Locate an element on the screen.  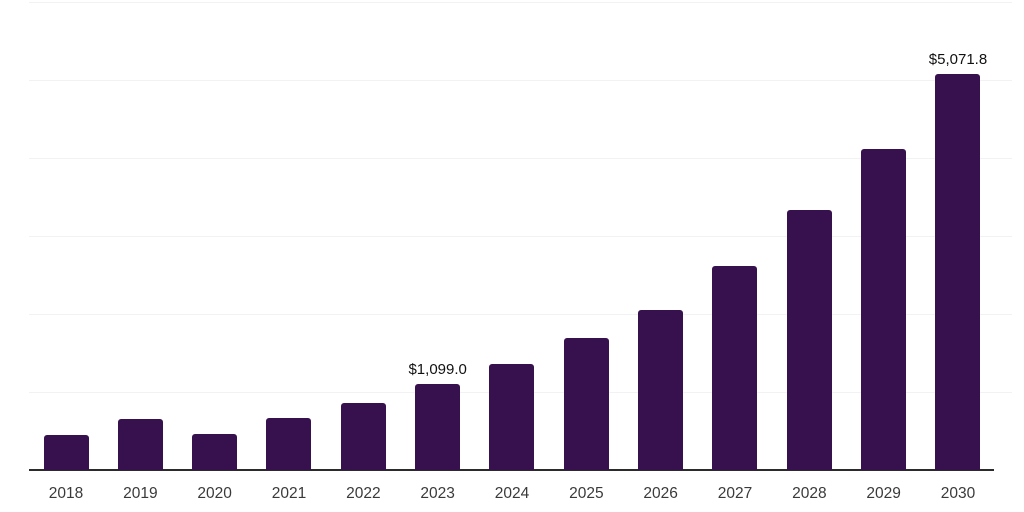
bar-2028 is located at coordinates (809, 339).